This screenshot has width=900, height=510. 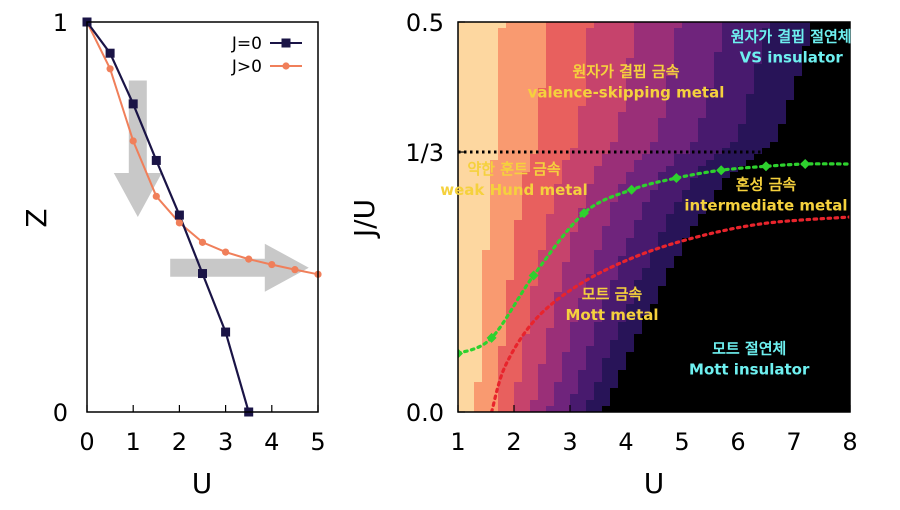 I want to click on left-x-tick-label: 0, so click(x=86, y=442).